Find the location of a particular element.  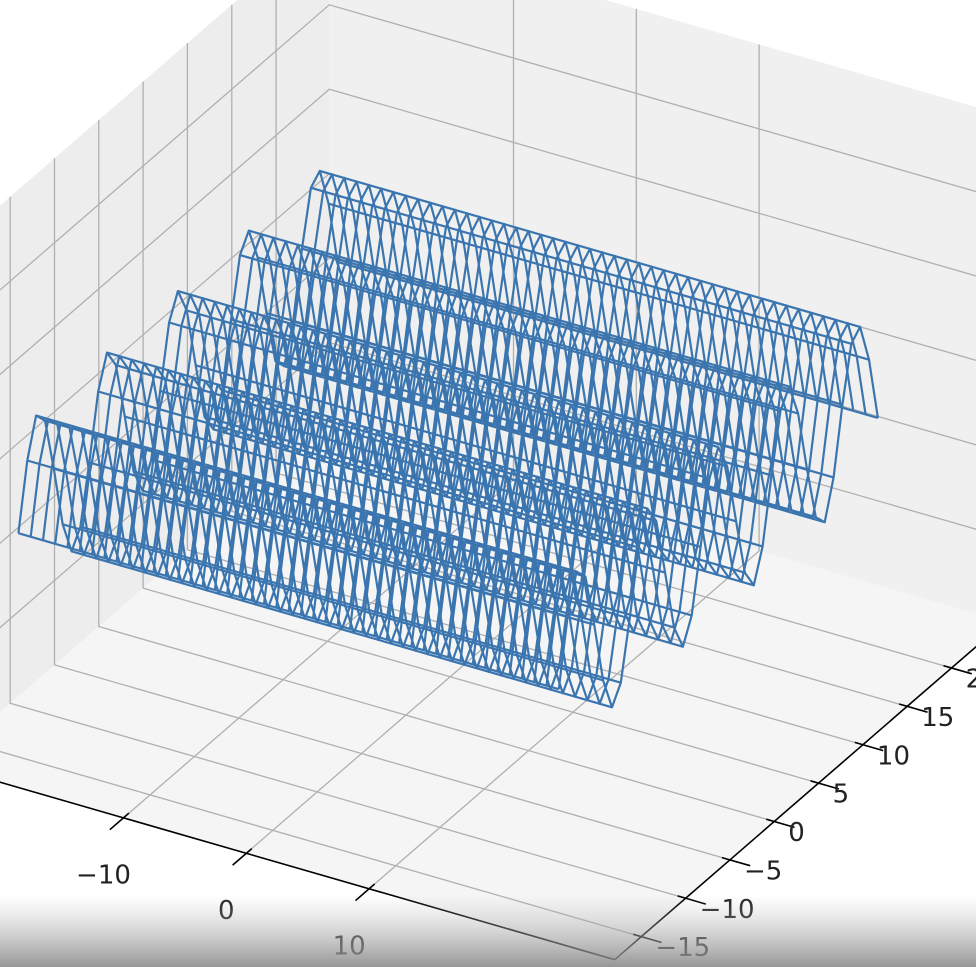

y-tick-label: 15 is located at coordinates (937, 718).